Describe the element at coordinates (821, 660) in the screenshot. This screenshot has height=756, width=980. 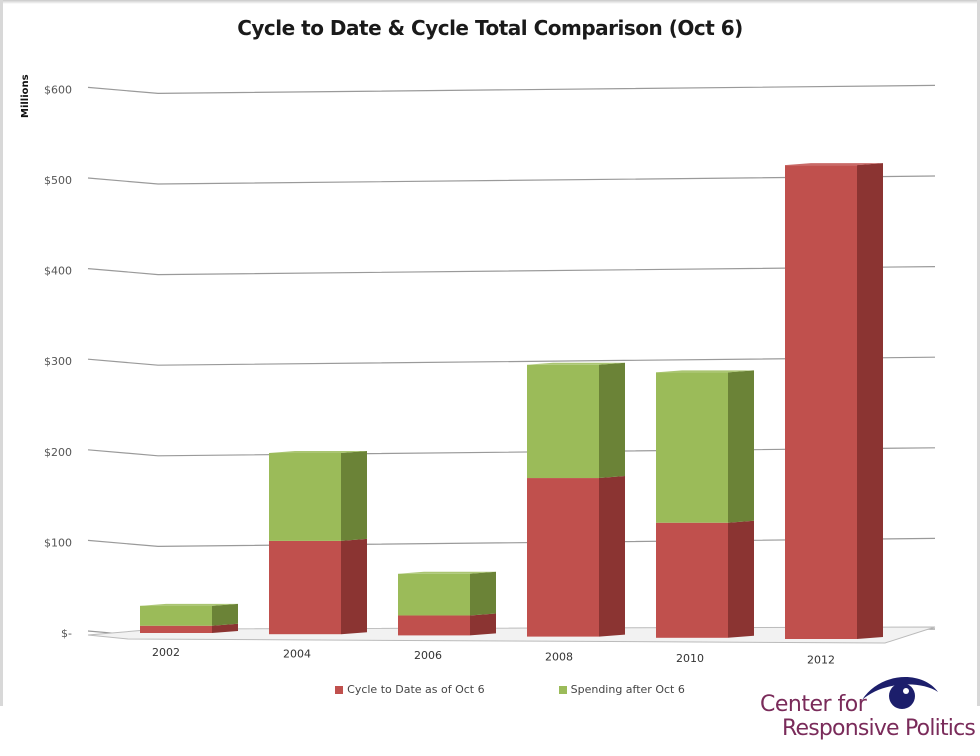
I see `x-tick-label: 2012` at that location.